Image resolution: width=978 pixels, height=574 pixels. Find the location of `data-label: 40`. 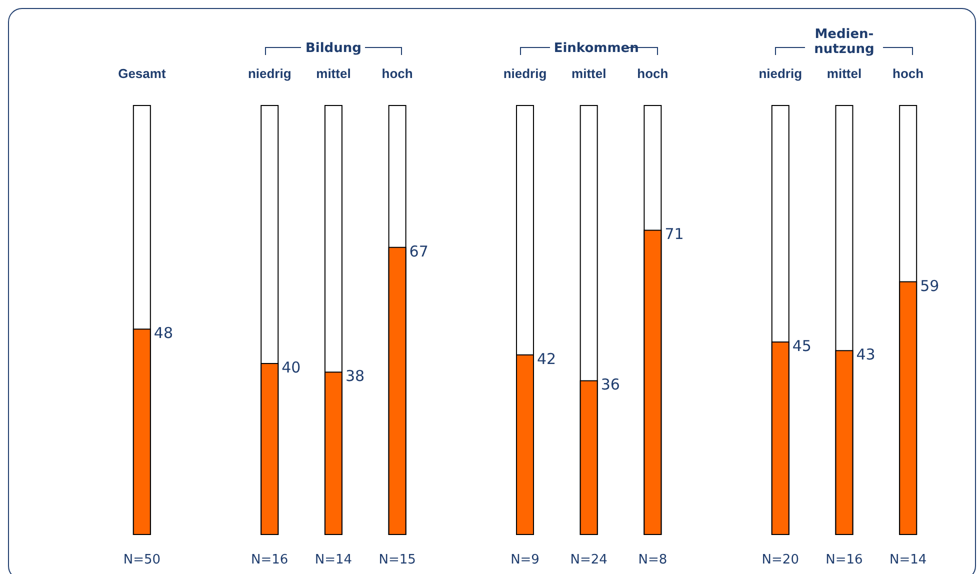

data-label: 40 is located at coordinates (291, 367).